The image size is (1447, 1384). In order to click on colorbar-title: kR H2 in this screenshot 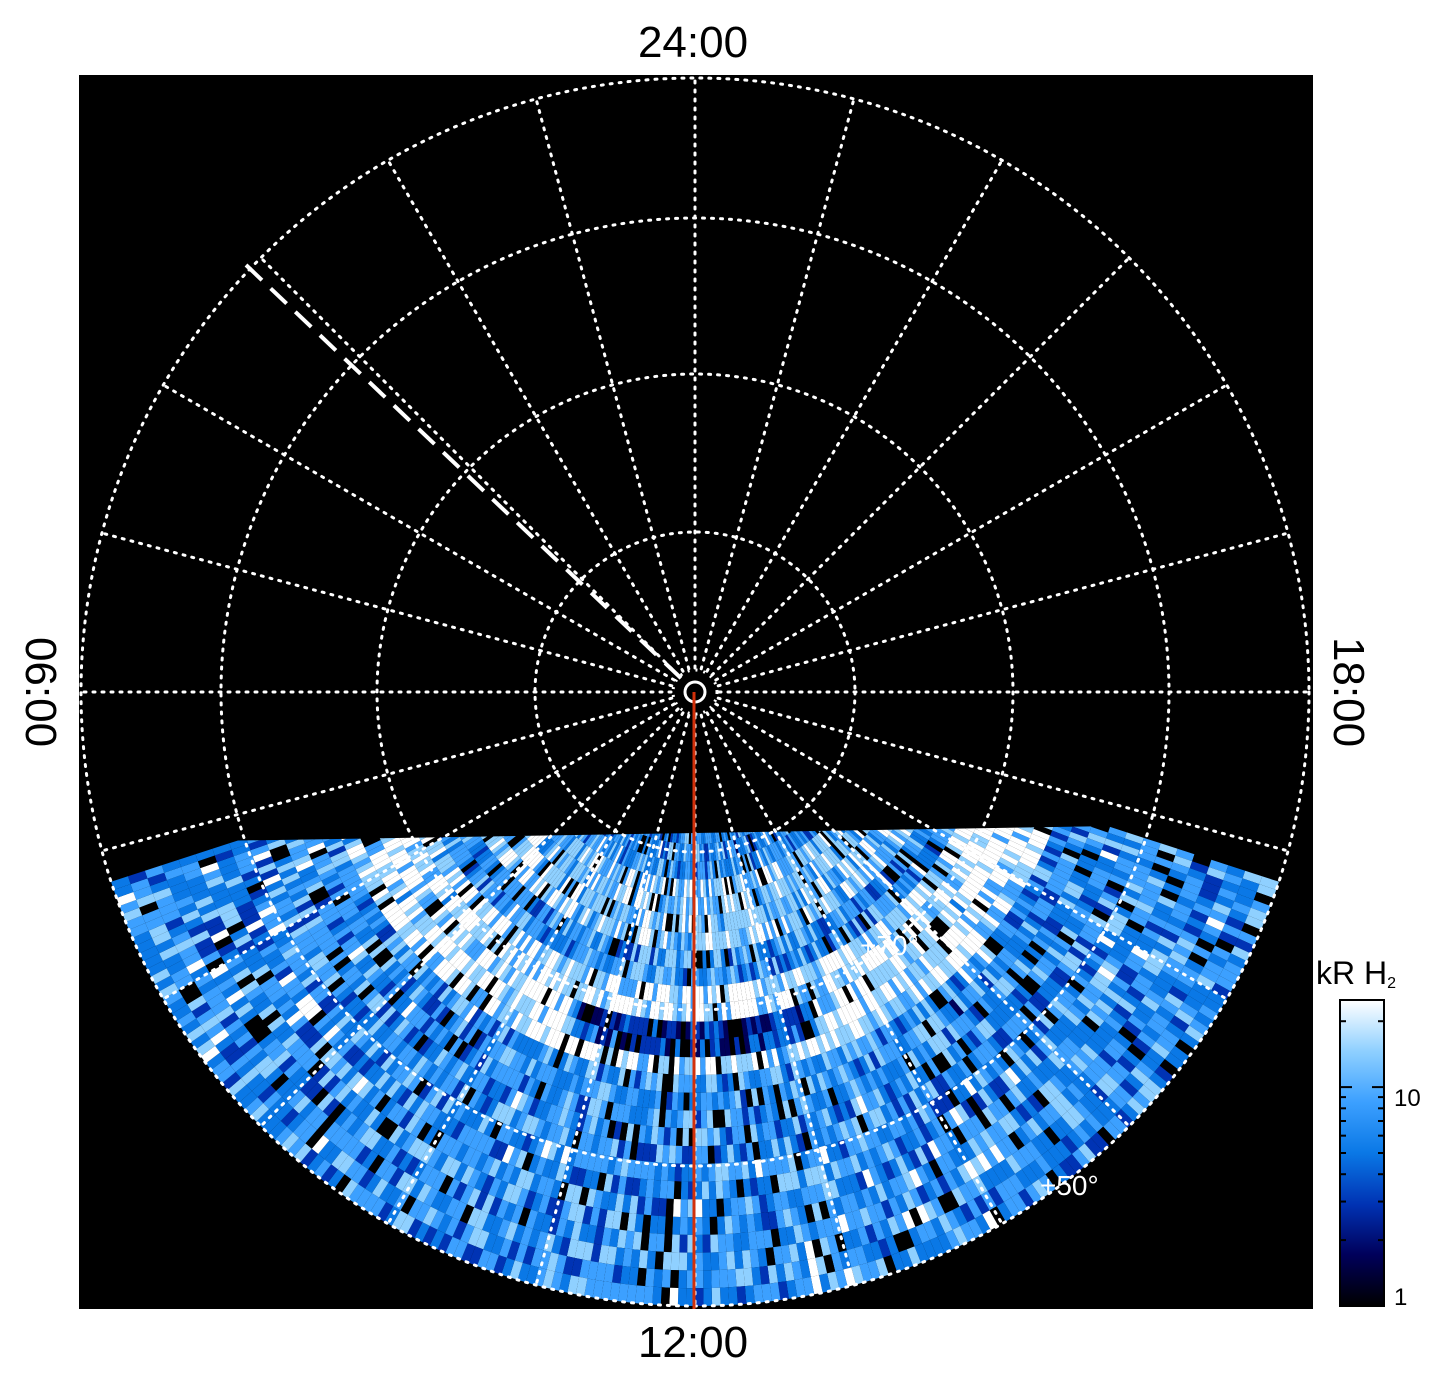, I will do `click(1356, 974)`.